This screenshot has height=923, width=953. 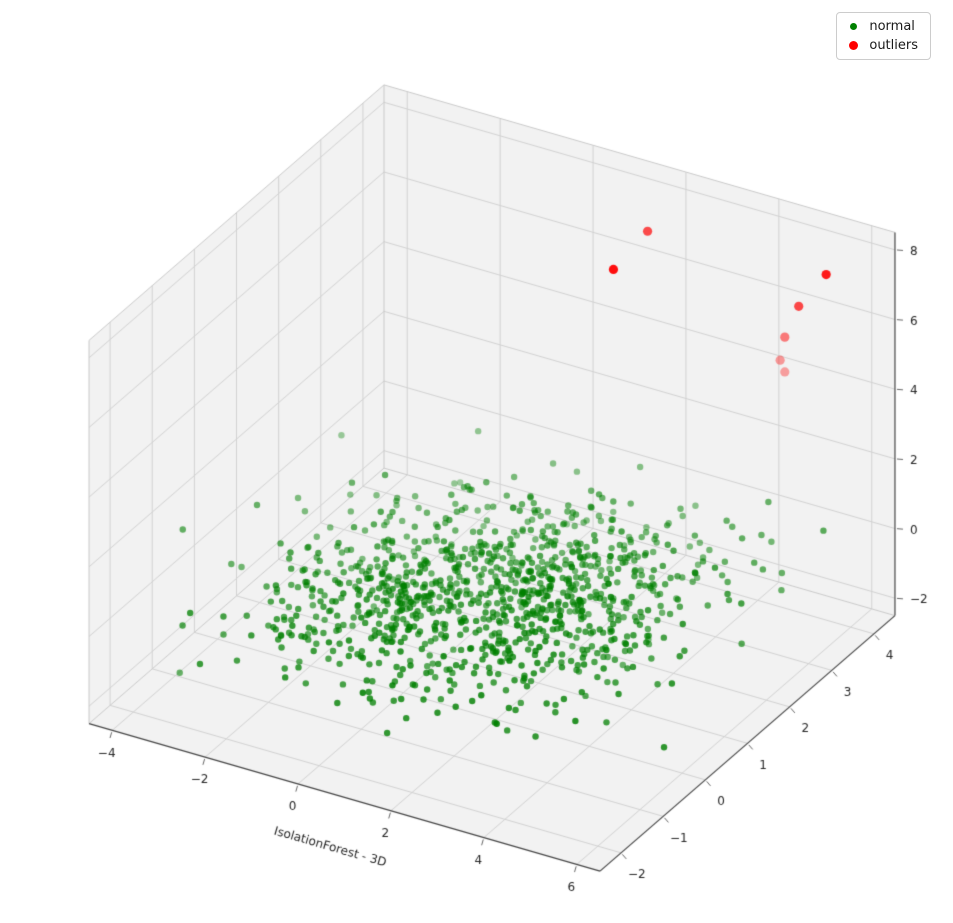 I want to click on outliers-marker-icon, so click(x=853, y=45).